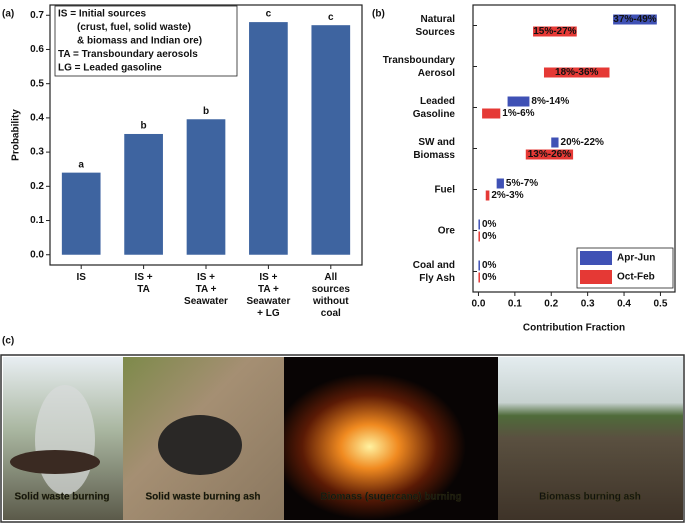 The width and height of the screenshot is (685, 524). What do you see at coordinates (61, 497) in the screenshot?
I see `photo-caption: Solid waste burning` at bounding box center [61, 497].